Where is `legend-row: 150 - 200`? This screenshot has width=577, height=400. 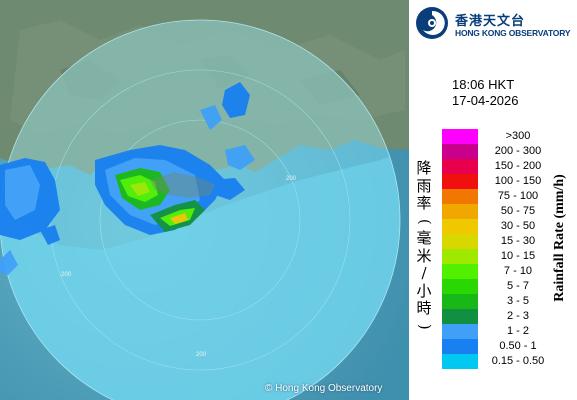 legend-row: 150 - 200 is located at coordinates (509, 166).